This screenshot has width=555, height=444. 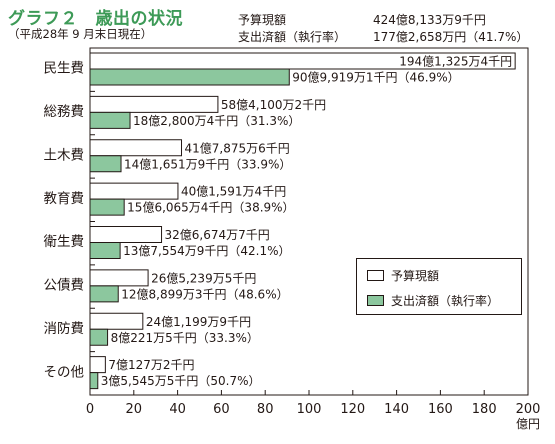 I want to click on data-label-budget: 32億6,674万7千円, so click(x=217, y=235).